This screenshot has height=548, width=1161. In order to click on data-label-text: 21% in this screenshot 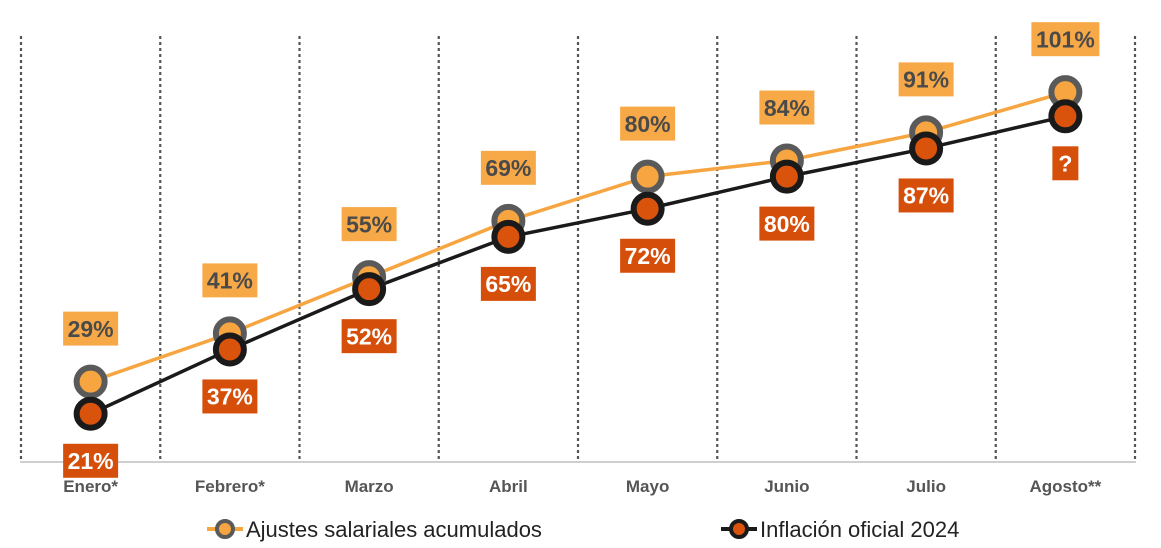, I will do `click(91, 461)`.